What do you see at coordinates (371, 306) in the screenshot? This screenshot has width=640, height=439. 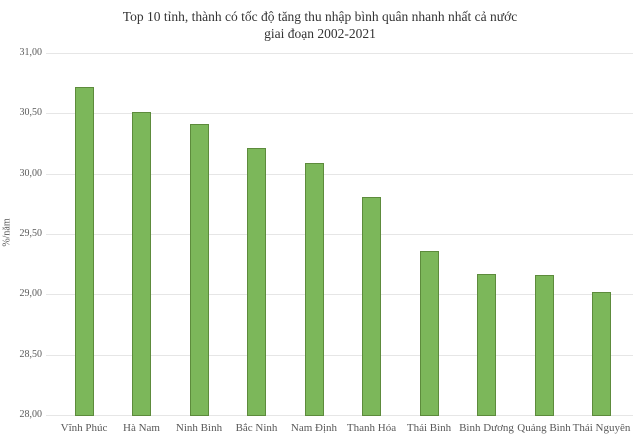 I see `bar-Thanh Hóa` at bounding box center [371, 306].